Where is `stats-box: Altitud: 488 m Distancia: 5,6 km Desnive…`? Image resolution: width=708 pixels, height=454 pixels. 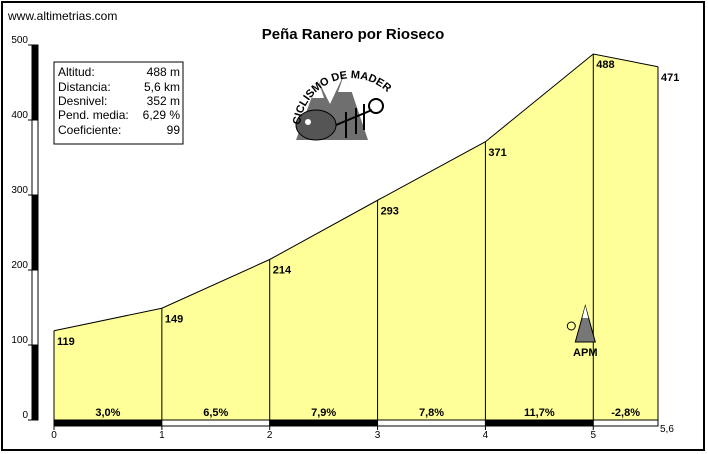
stats-box: Altitud: 488 m Distancia: 5,6 km Desnive… is located at coordinates (118, 103).